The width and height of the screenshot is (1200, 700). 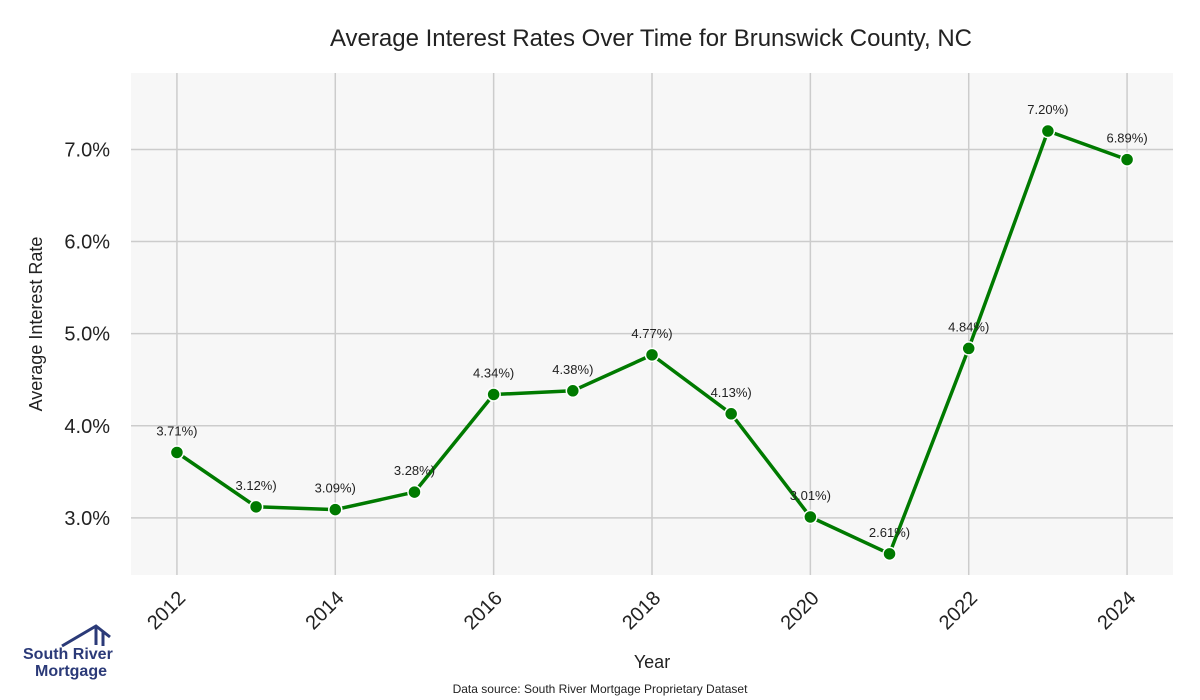 I want to click on data-label: 3.12%), so click(x=256, y=485).